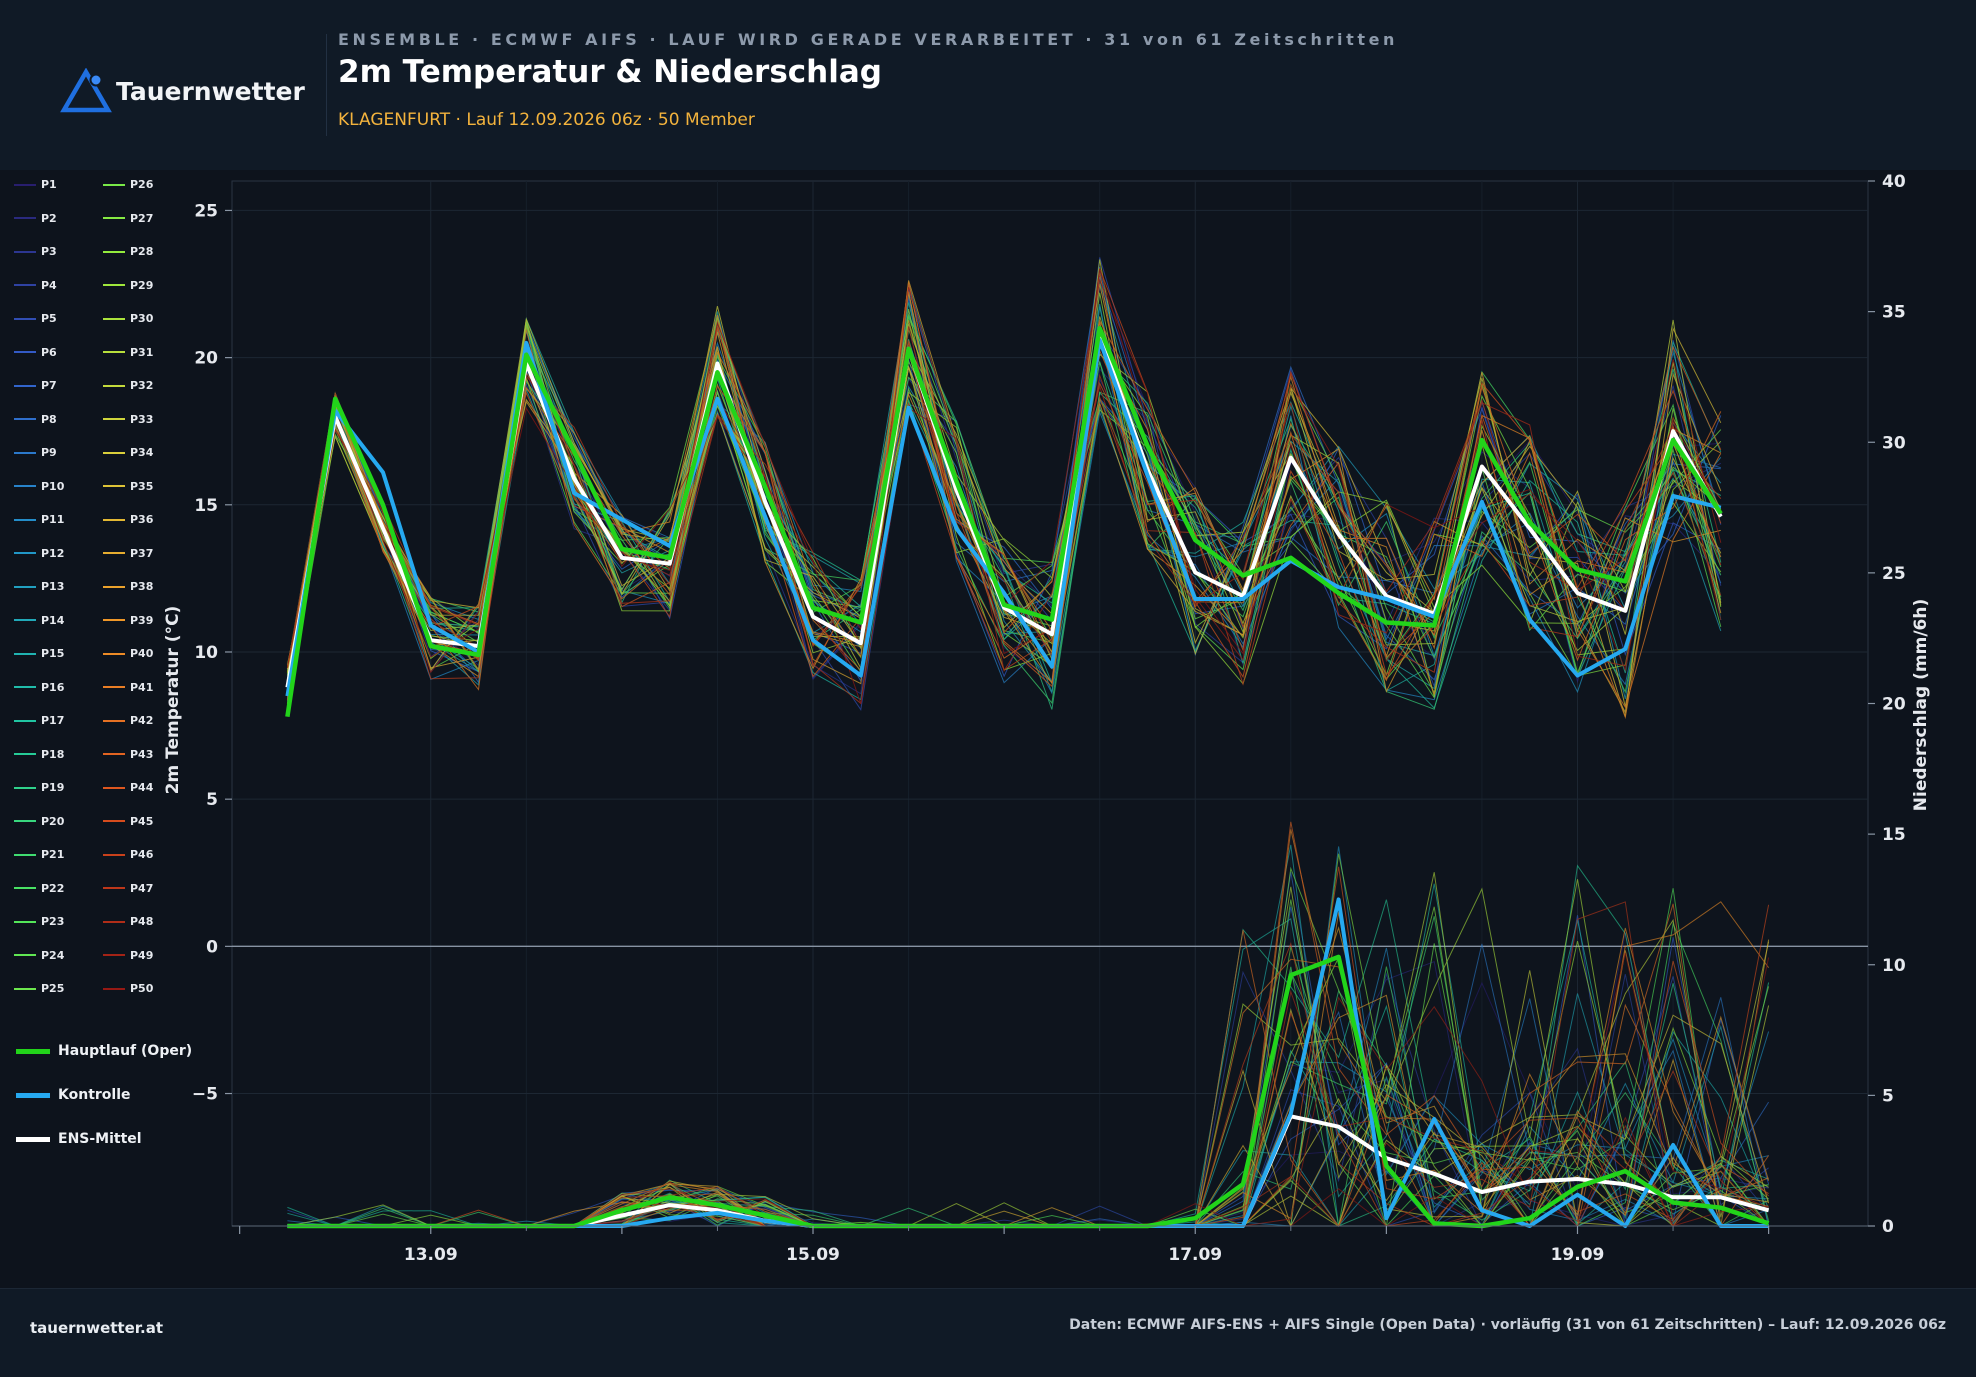  I want to click on legend-item-p20: P20, so click(39, 821).